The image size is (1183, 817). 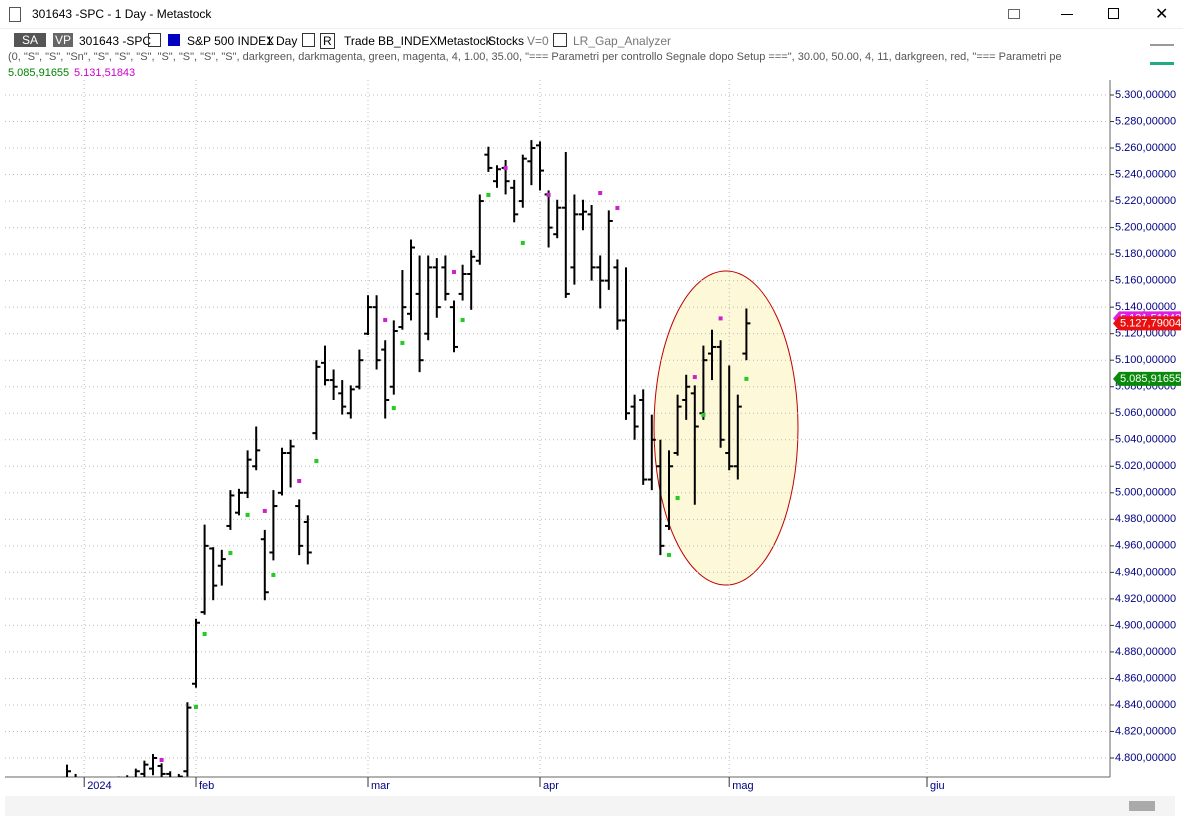 What do you see at coordinates (15, 14) in the screenshot?
I see `app-icon` at bounding box center [15, 14].